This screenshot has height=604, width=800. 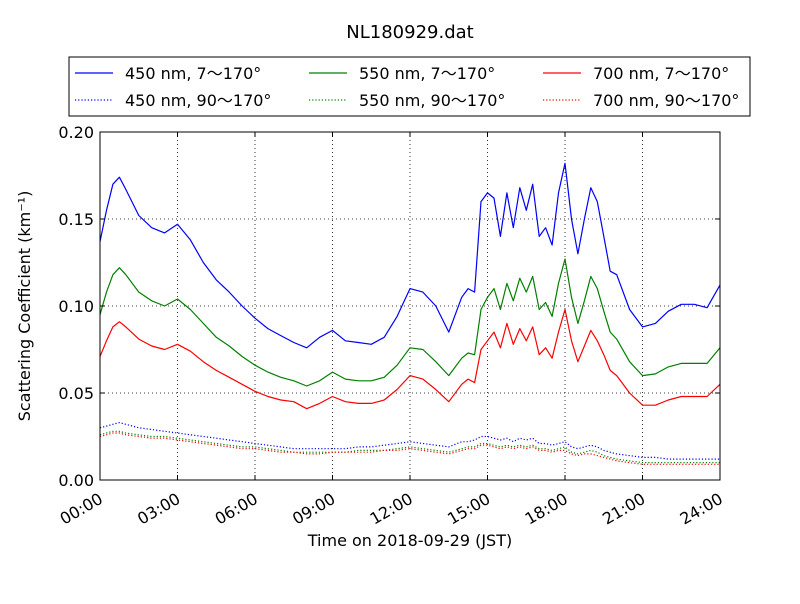 What do you see at coordinates (468, 509) in the screenshot?
I see `x-tick-label: 15:00` at bounding box center [468, 509].